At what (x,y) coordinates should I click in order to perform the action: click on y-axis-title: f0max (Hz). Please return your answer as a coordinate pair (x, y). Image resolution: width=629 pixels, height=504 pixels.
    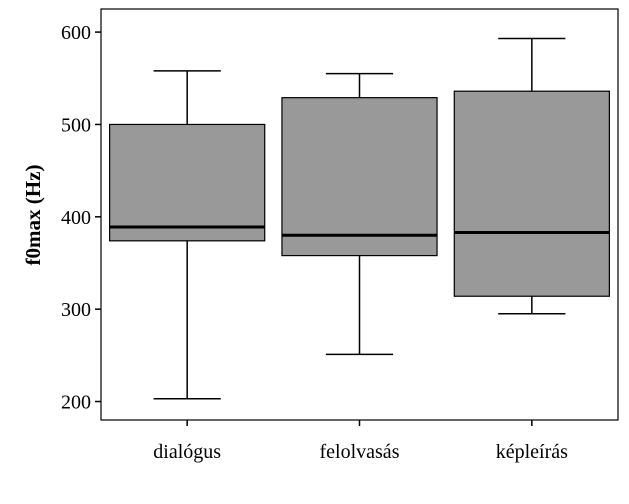
    Looking at the image, I should click on (33, 215).